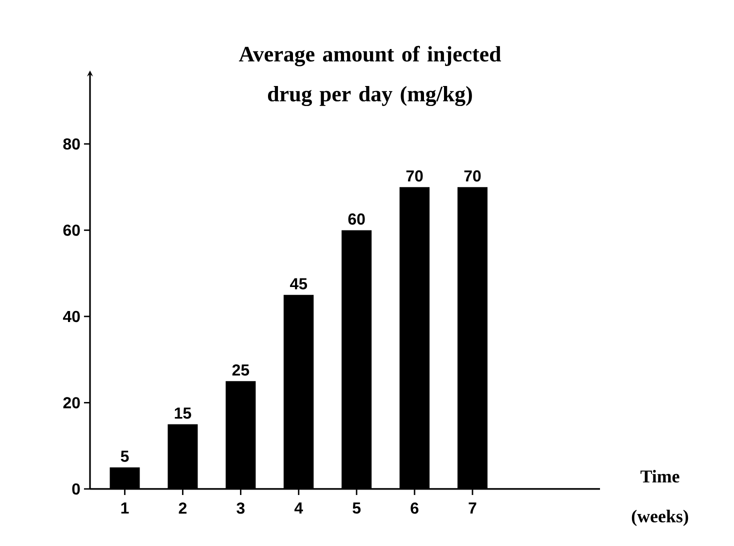 Image resolution: width=734 pixels, height=546 pixels. What do you see at coordinates (71, 144) in the screenshot?
I see `y-tick-label: 80` at bounding box center [71, 144].